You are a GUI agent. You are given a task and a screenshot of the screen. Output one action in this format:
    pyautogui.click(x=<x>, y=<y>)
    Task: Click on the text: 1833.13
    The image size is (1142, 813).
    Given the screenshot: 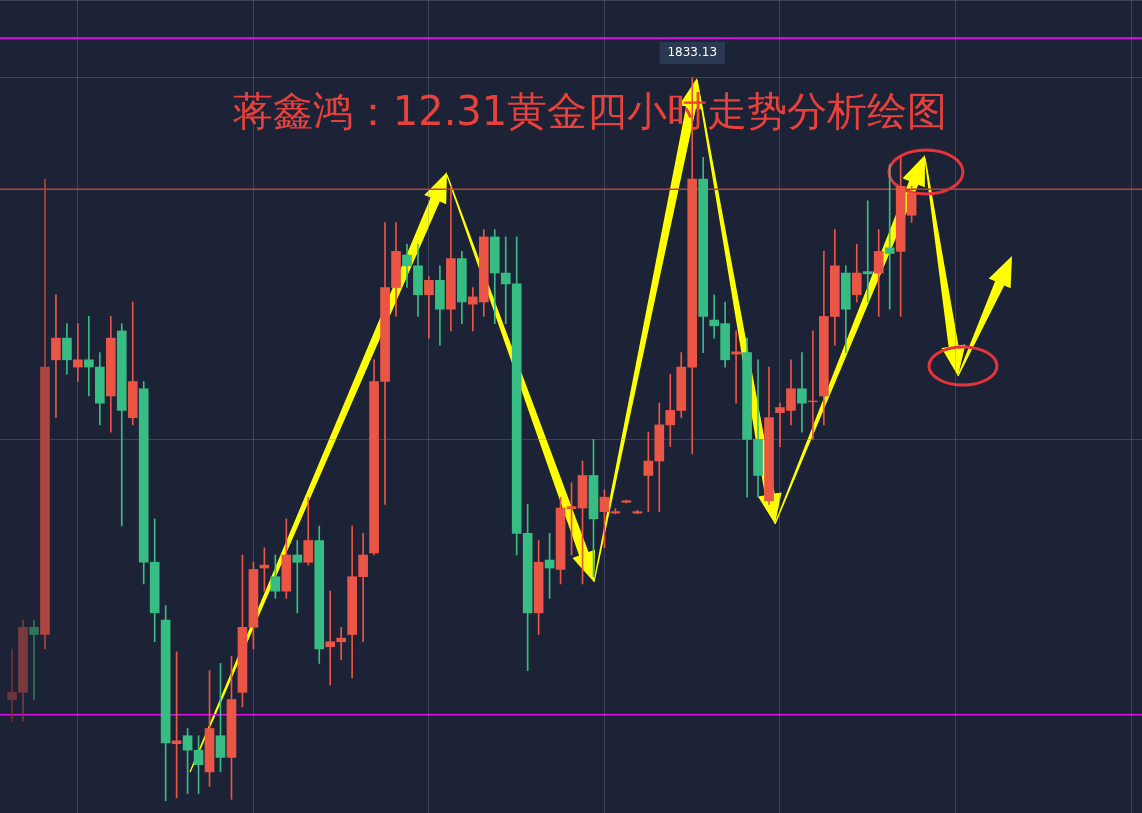 What is the action you would take?
    pyautogui.click(x=692, y=52)
    